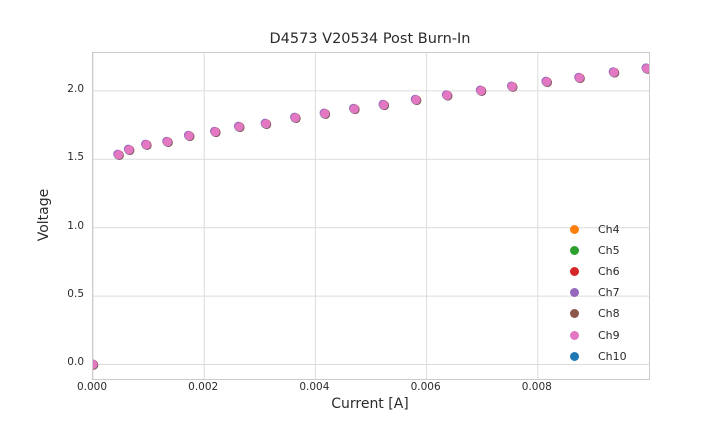  Describe the element at coordinates (596, 334) in the screenshot. I see `legend-item-ch9: Ch9` at that location.